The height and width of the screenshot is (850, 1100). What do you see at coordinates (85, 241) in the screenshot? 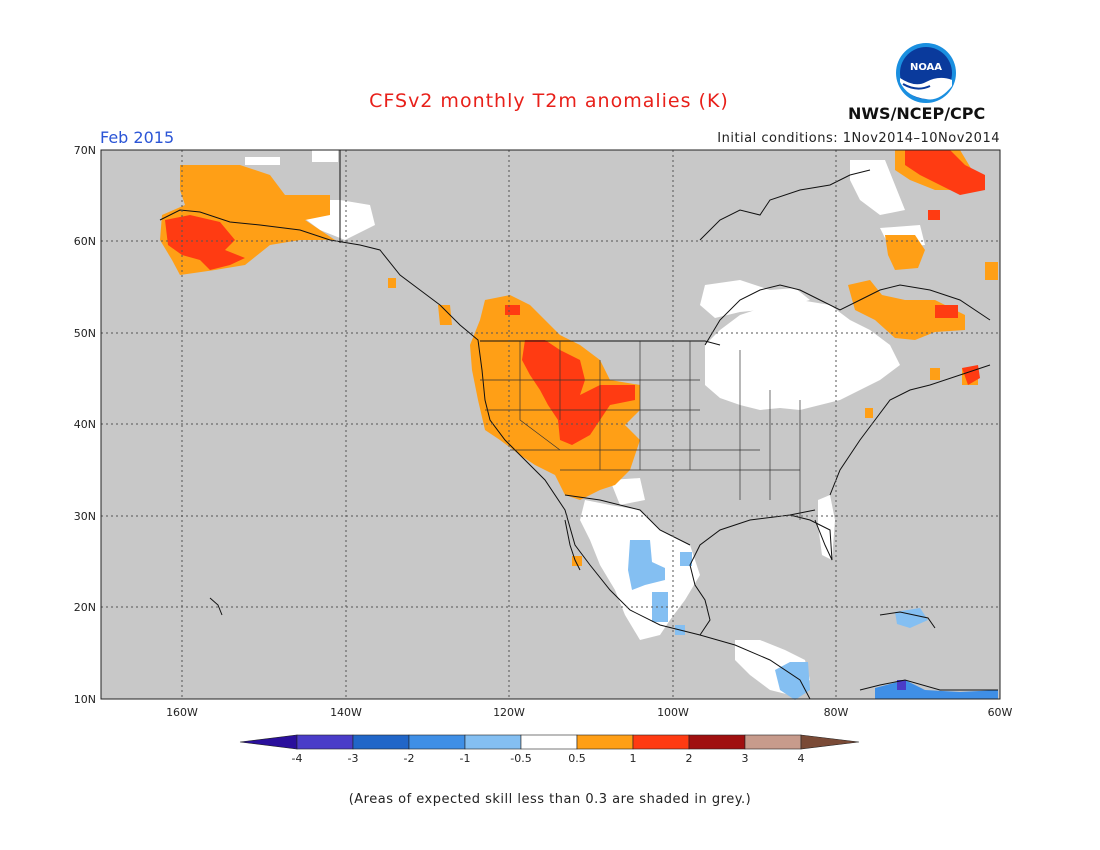
I see `lat-label: 60N` at bounding box center [85, 241].